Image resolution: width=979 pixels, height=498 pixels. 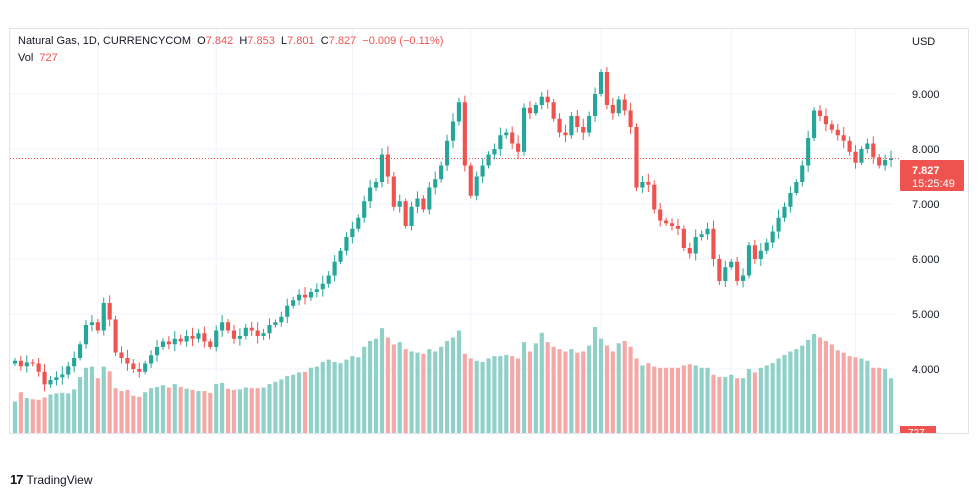 I want to click on tradingview-logo: 17 TradingView, so click(x=51, y=479).